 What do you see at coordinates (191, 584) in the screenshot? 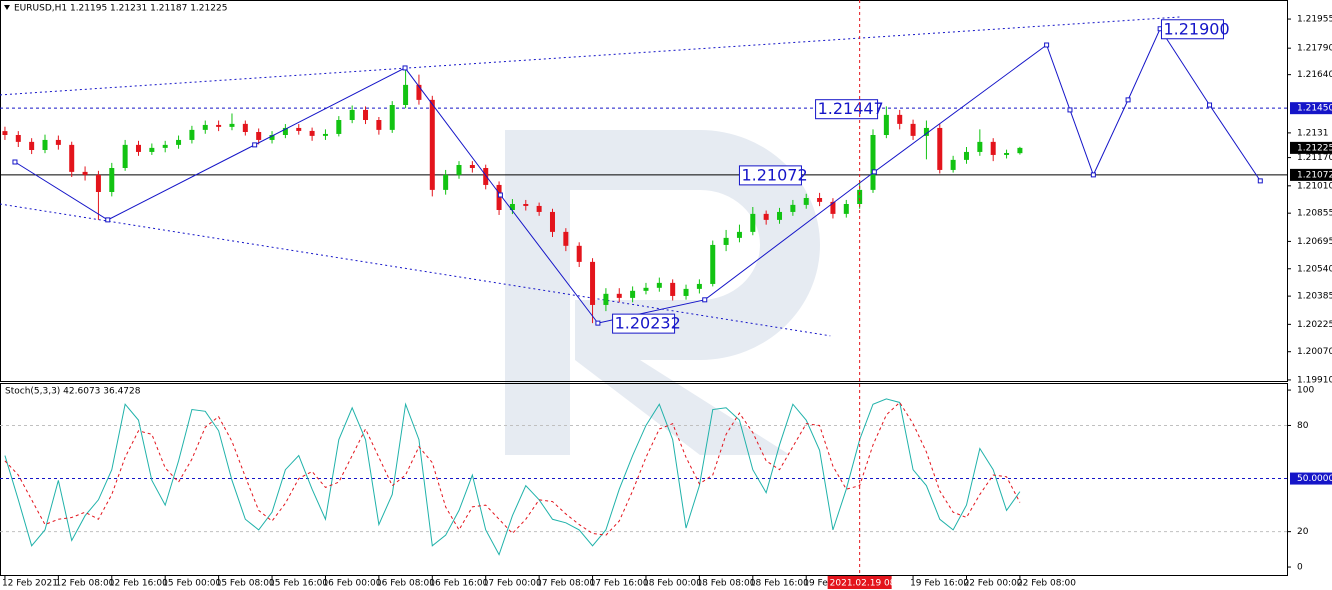
I see `x-tick-label: 15 Feb 00:00` at bounding box center [191, 584].